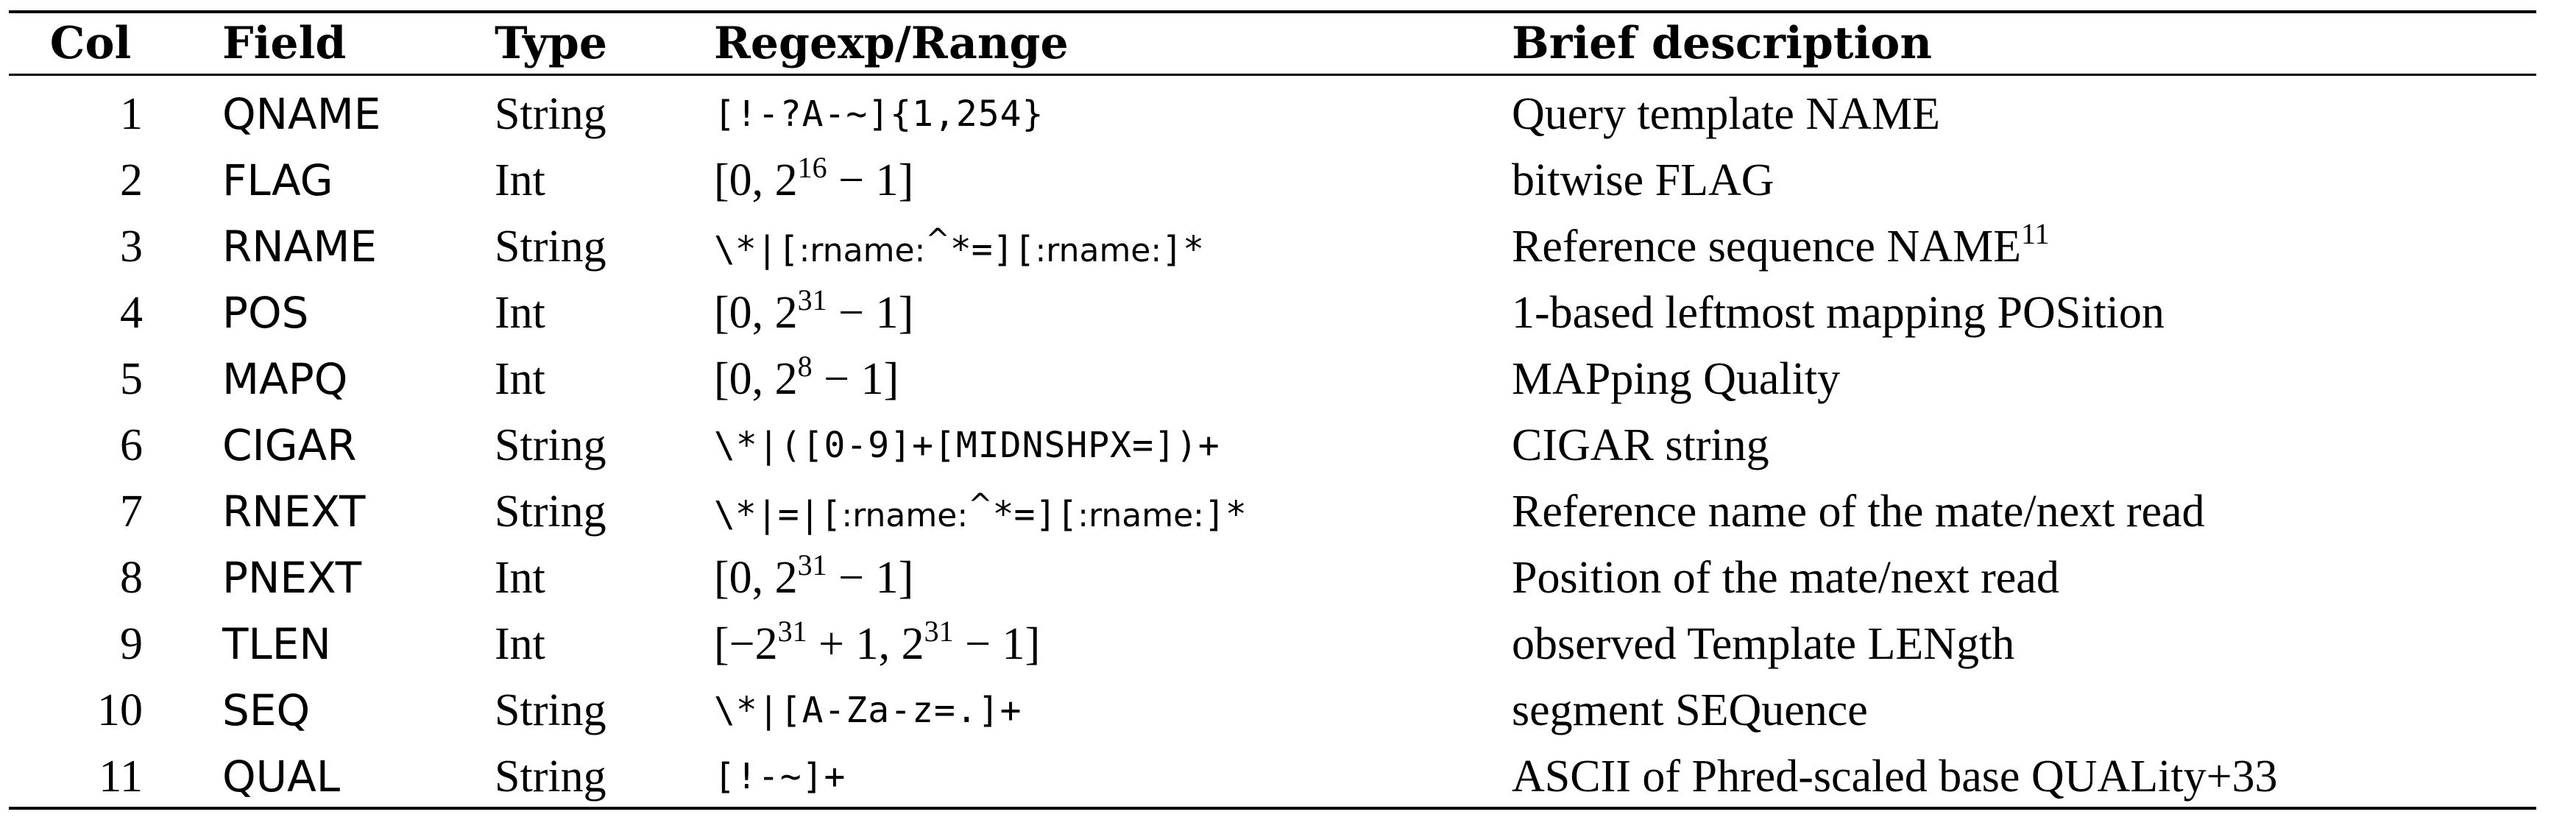 This screenshot has height=820, width=2576. Describe the element at coordinates (756, 250) in the screenshot. I see `regexp-part: \*|[` at that location.